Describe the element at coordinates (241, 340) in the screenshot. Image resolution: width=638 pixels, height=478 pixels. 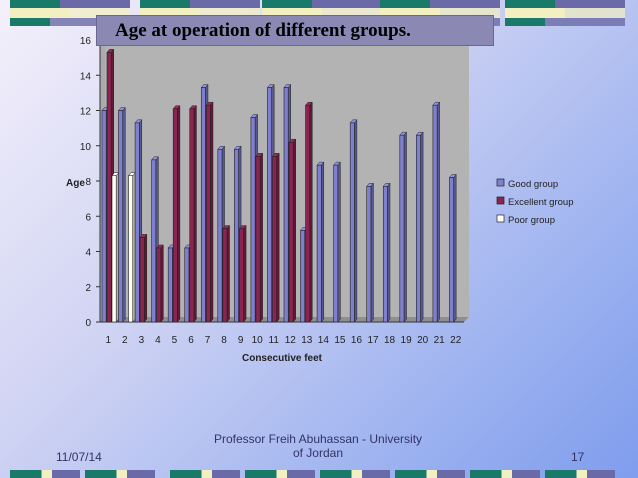
I see `x-tick-label: 9` at that location.